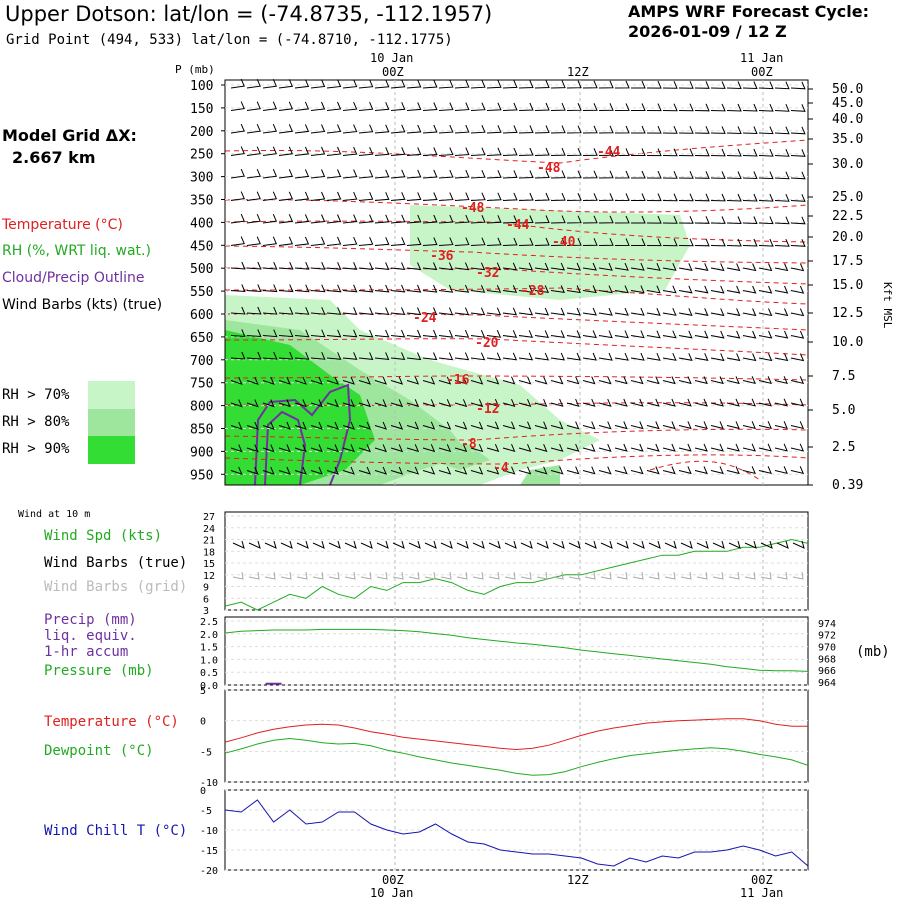  I want to click on legend-wind-barbs-grid: Wind Barbs (grid), so click(116, 587).